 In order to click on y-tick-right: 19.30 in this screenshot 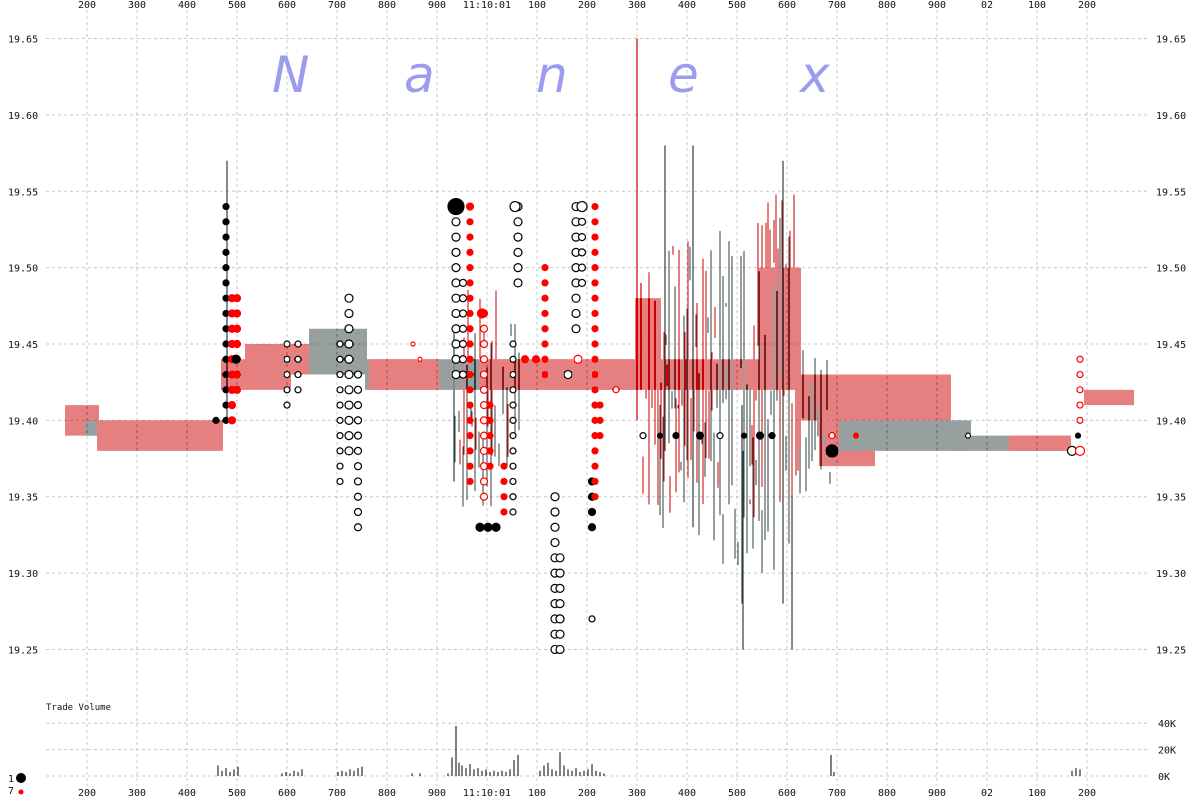, I will do `click(1171, 574)`.